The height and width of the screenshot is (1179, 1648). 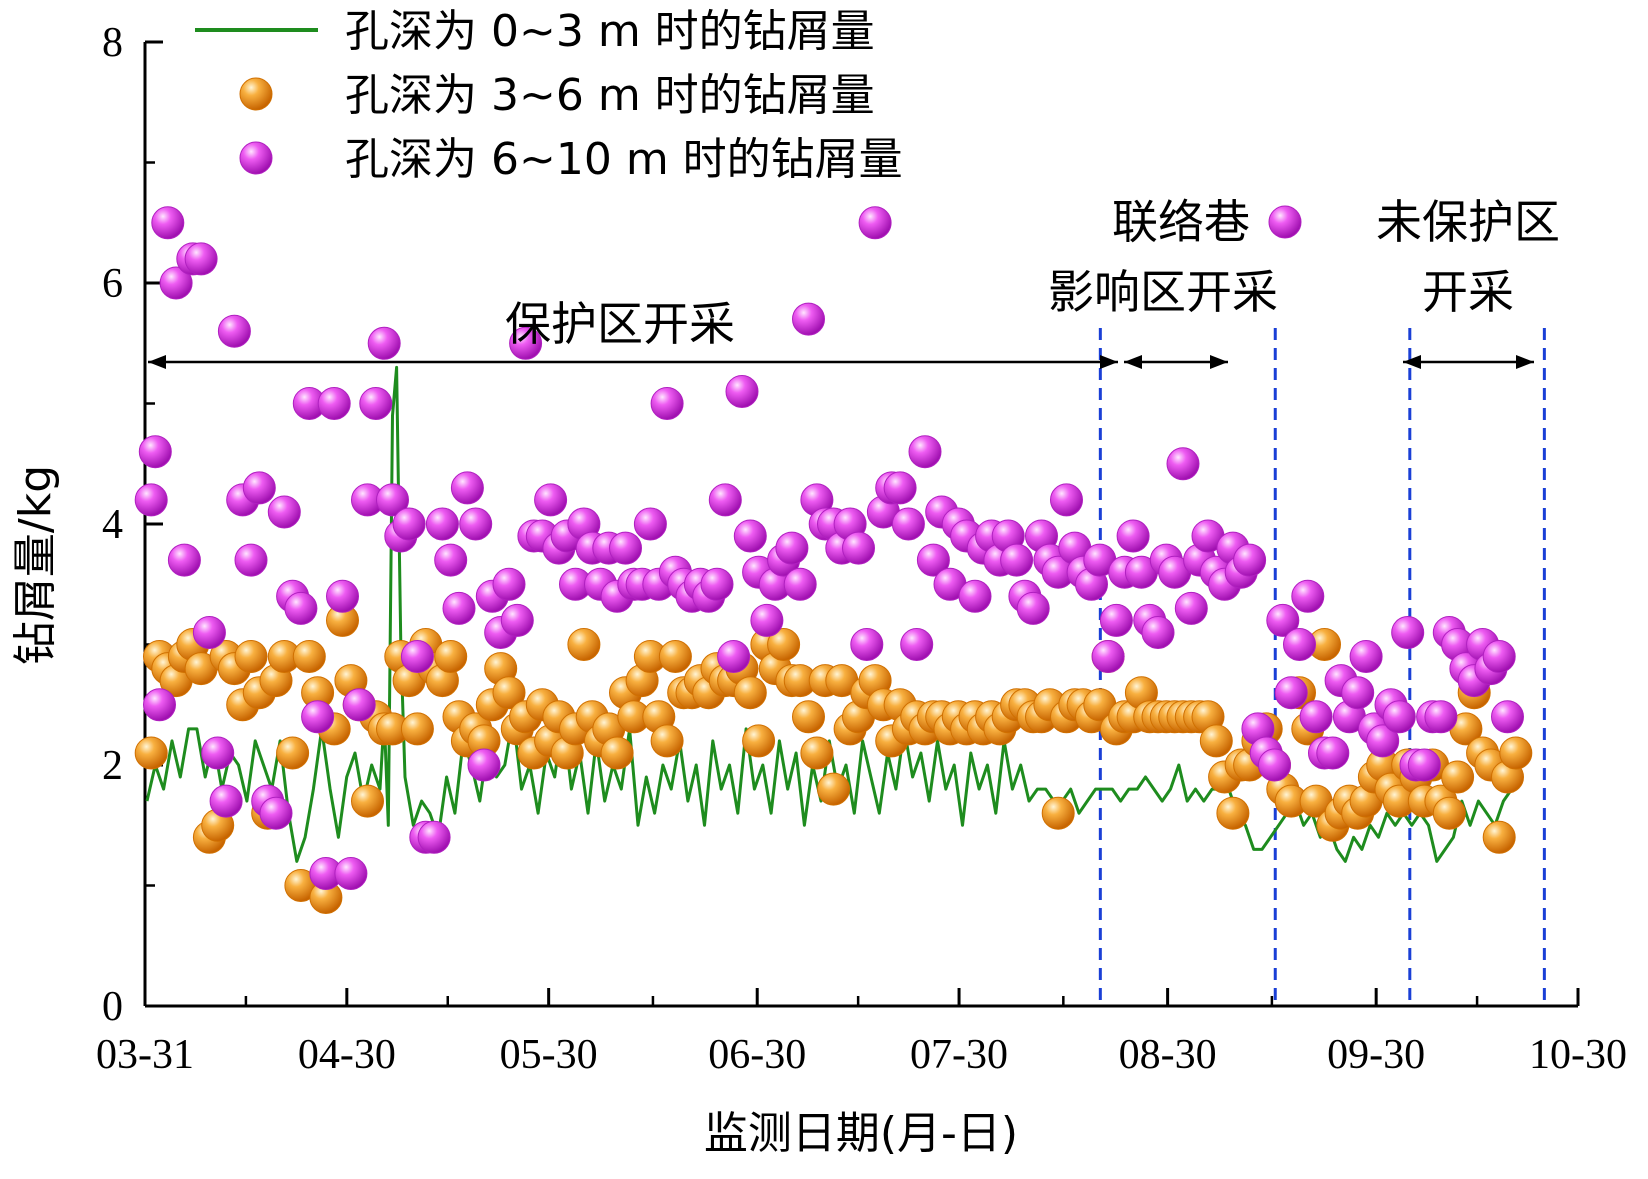 I want to click on legend-label-0-3m: 孔深为 0~3 m 时的钻屑量, so click(x=610, y=31).